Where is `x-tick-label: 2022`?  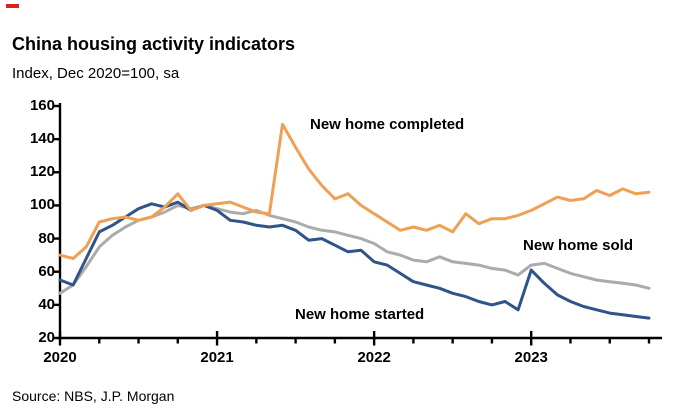
x-tick-label: 2022 is located at coordinates (374, 357).